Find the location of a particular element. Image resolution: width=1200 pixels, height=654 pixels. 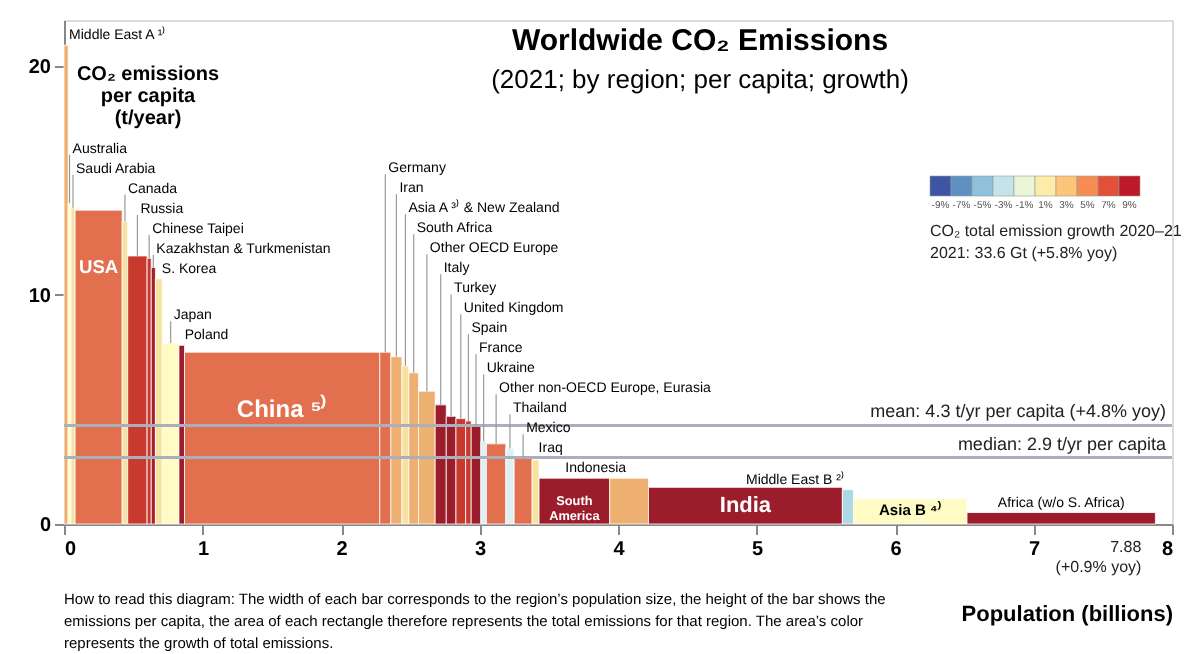

text: (2021; by region; per capita; growth) is located at coordinates (700, 79).